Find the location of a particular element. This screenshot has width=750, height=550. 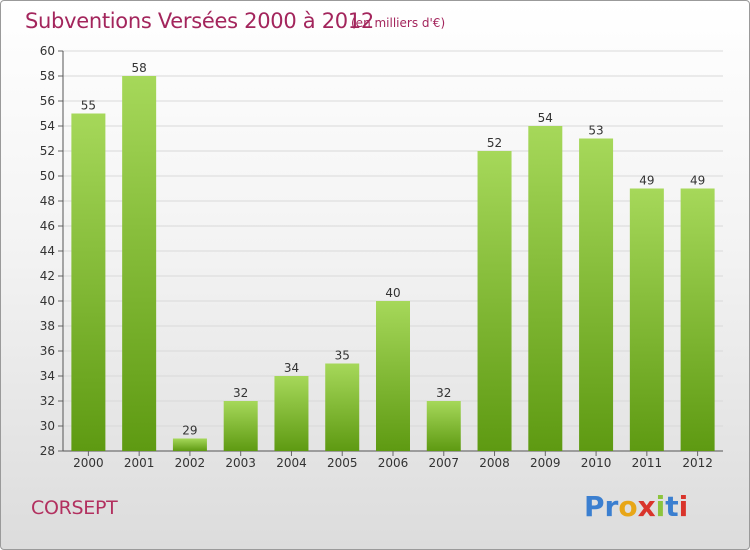

y-tick-label: 44 is located at coordinates (47, 251).